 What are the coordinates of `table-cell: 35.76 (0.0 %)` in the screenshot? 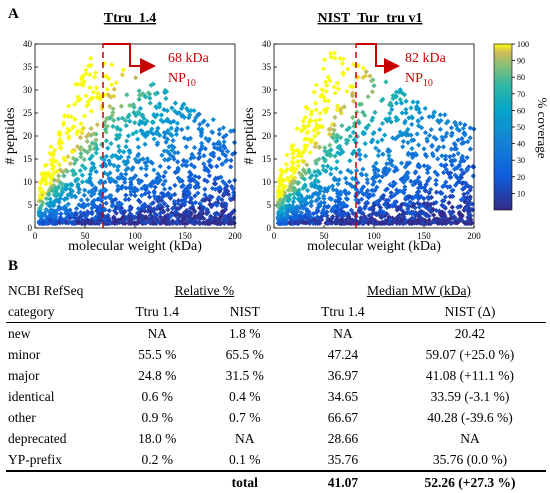 It's located at (470, 459).